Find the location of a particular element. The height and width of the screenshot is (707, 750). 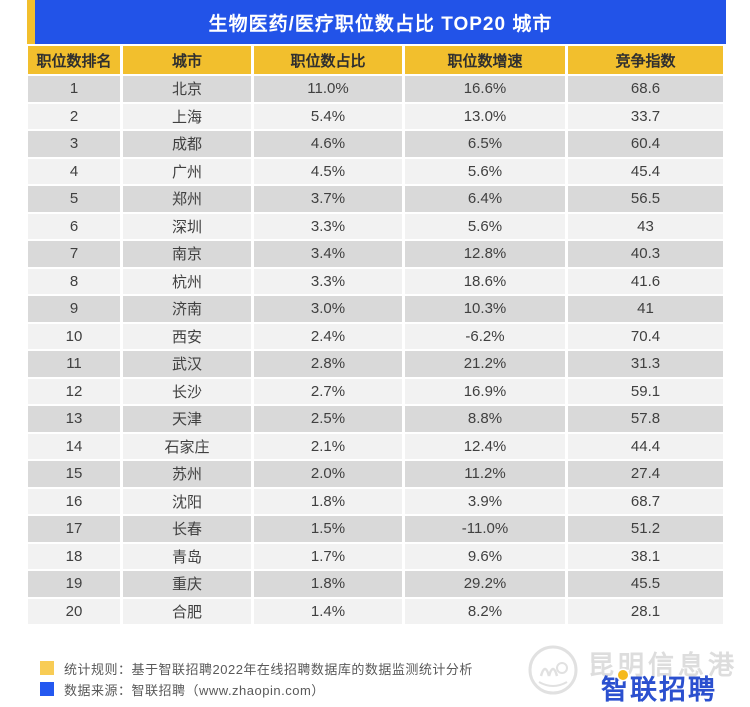

table-cell: -6.2% is located at coordinates (485, 336).